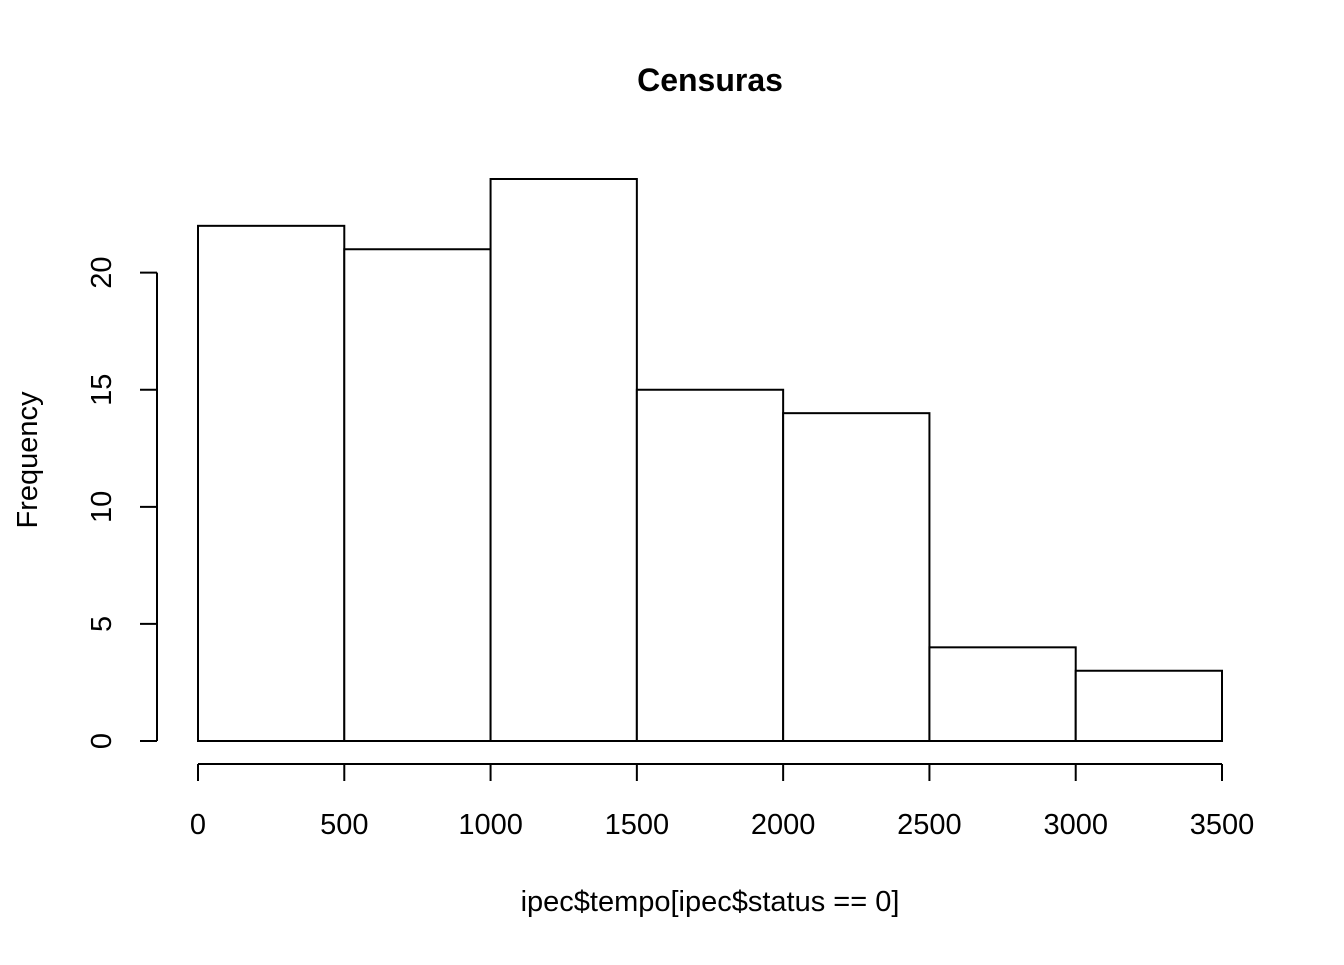  I want to click on y-tick-label: 10, so click(102, 507).